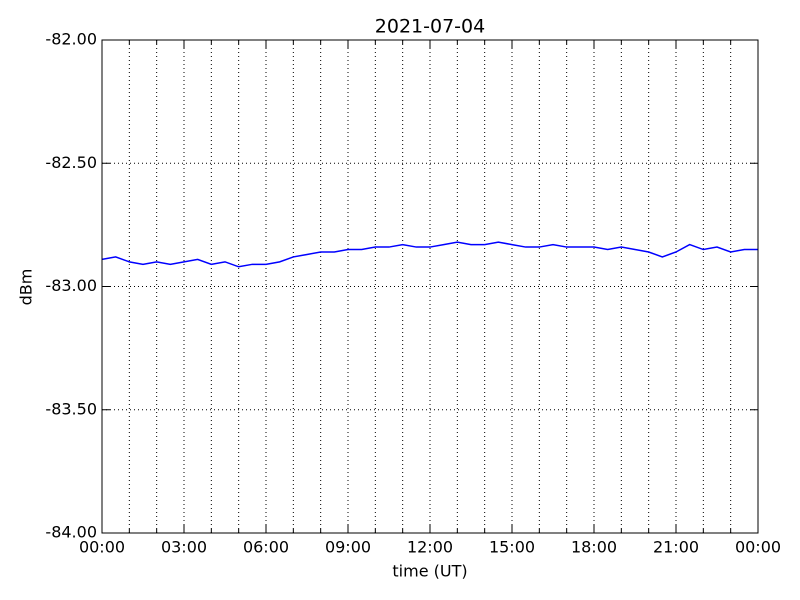 This screenshot has height=600, width=800. I want to click on x-tick-label: 03:00, so click(184, 547).